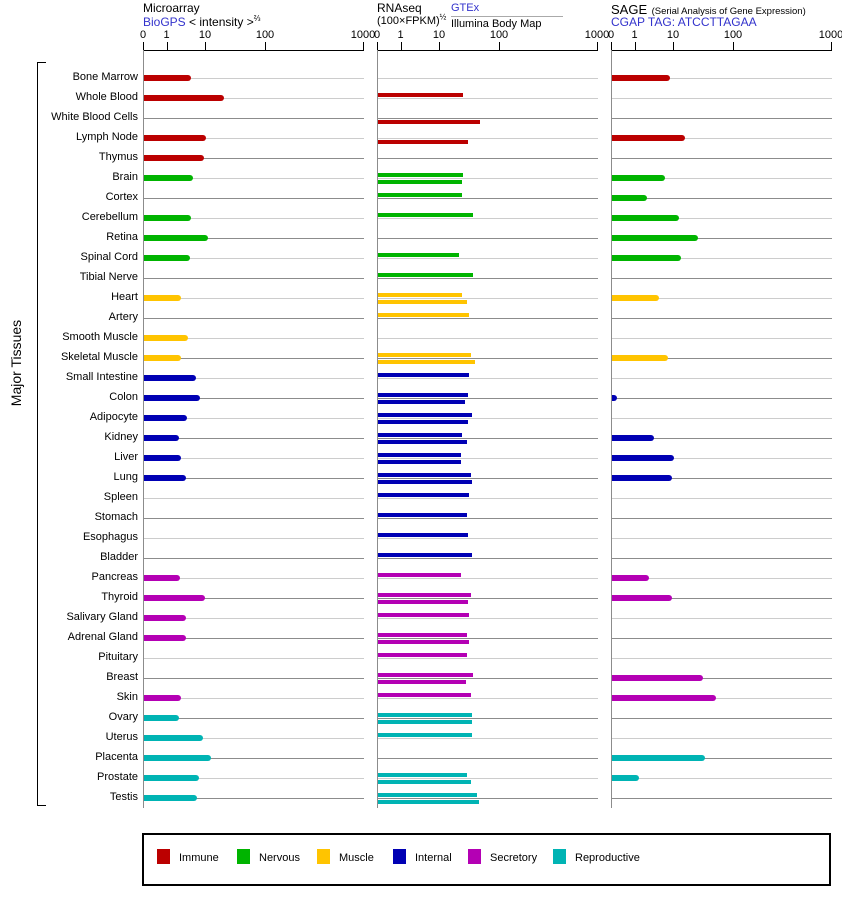 The image size is (842, 900). I want to click on tissue-label: Spleen, so click(120, 497).